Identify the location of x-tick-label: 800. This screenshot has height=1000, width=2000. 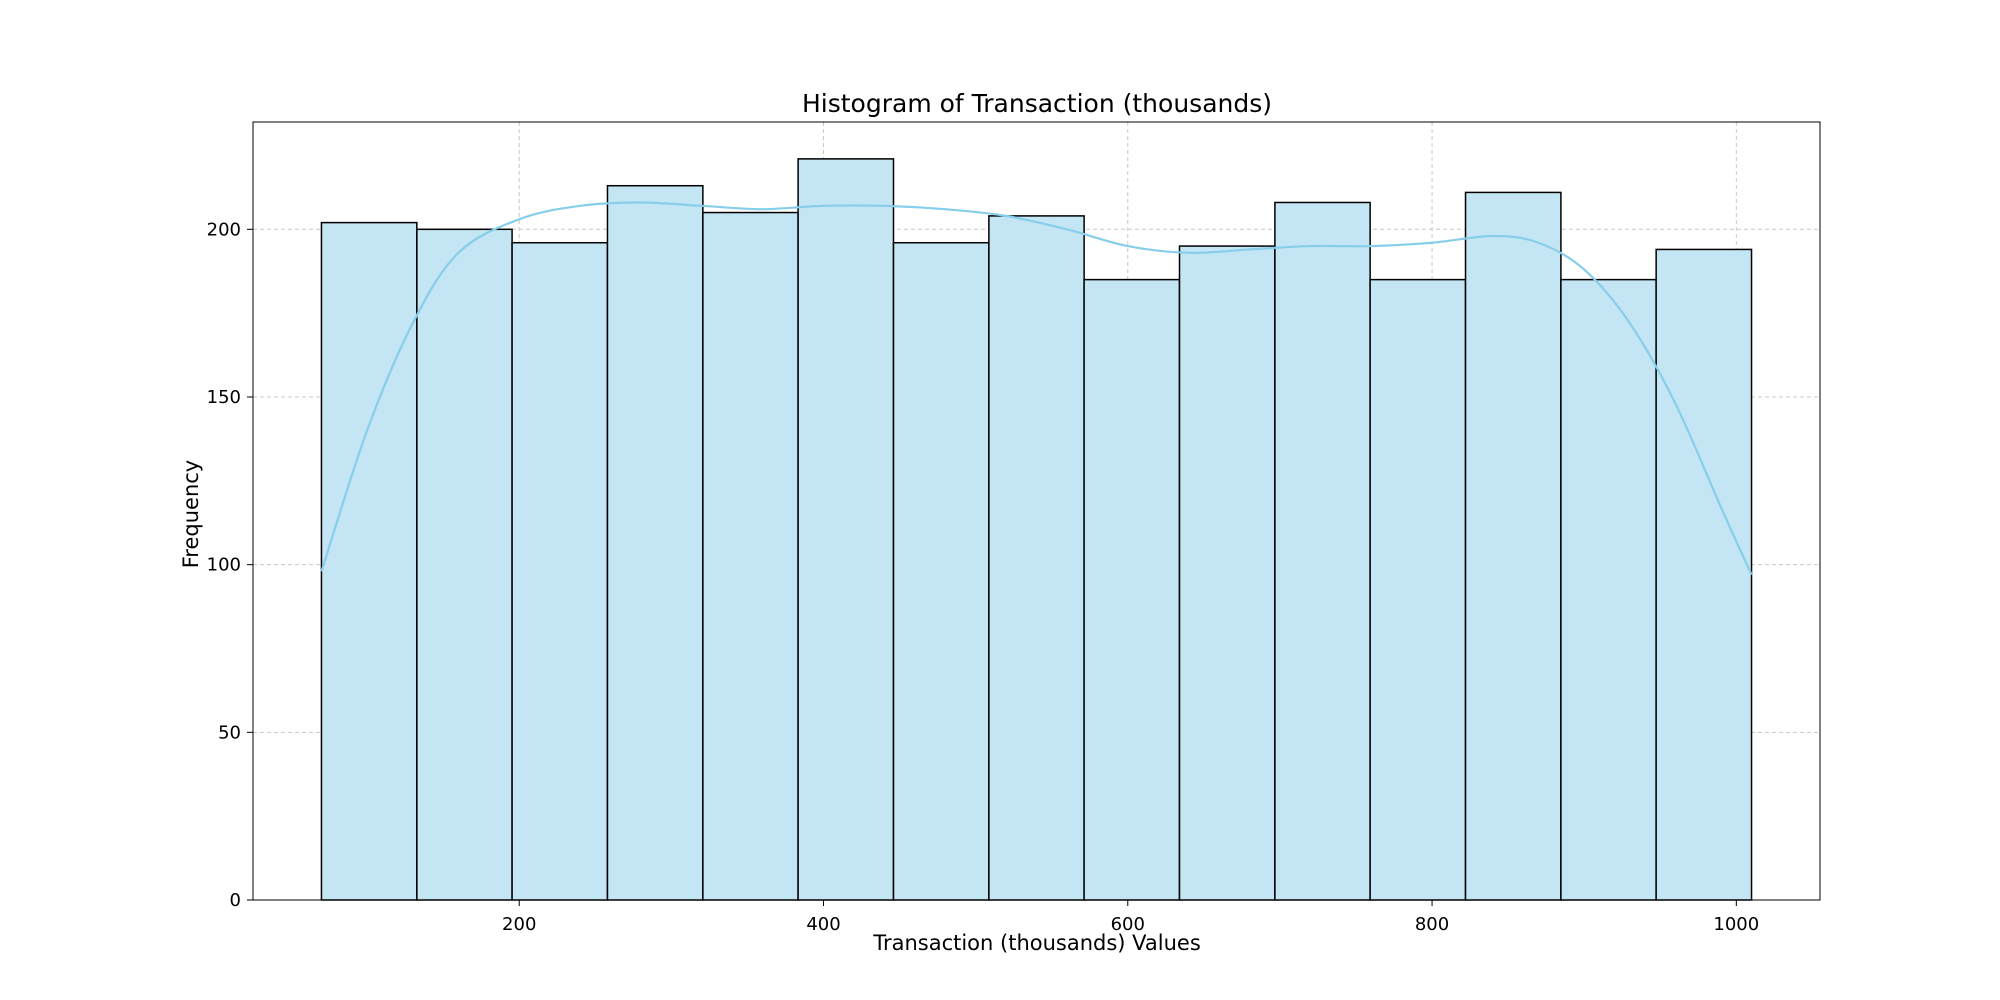
(1432, 924).